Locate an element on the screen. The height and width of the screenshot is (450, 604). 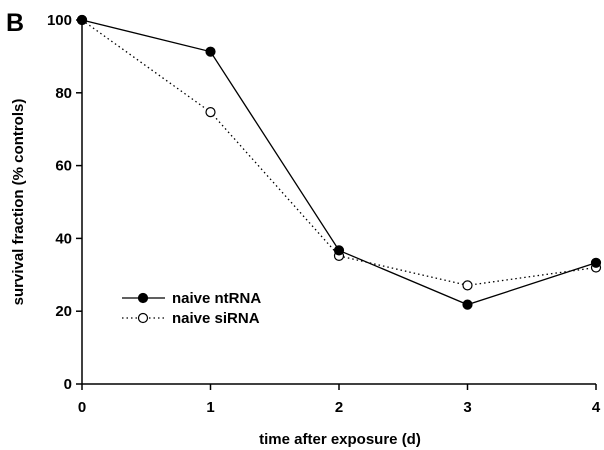
legend-label: naive ntRNA is located at coordinates (216, 298).